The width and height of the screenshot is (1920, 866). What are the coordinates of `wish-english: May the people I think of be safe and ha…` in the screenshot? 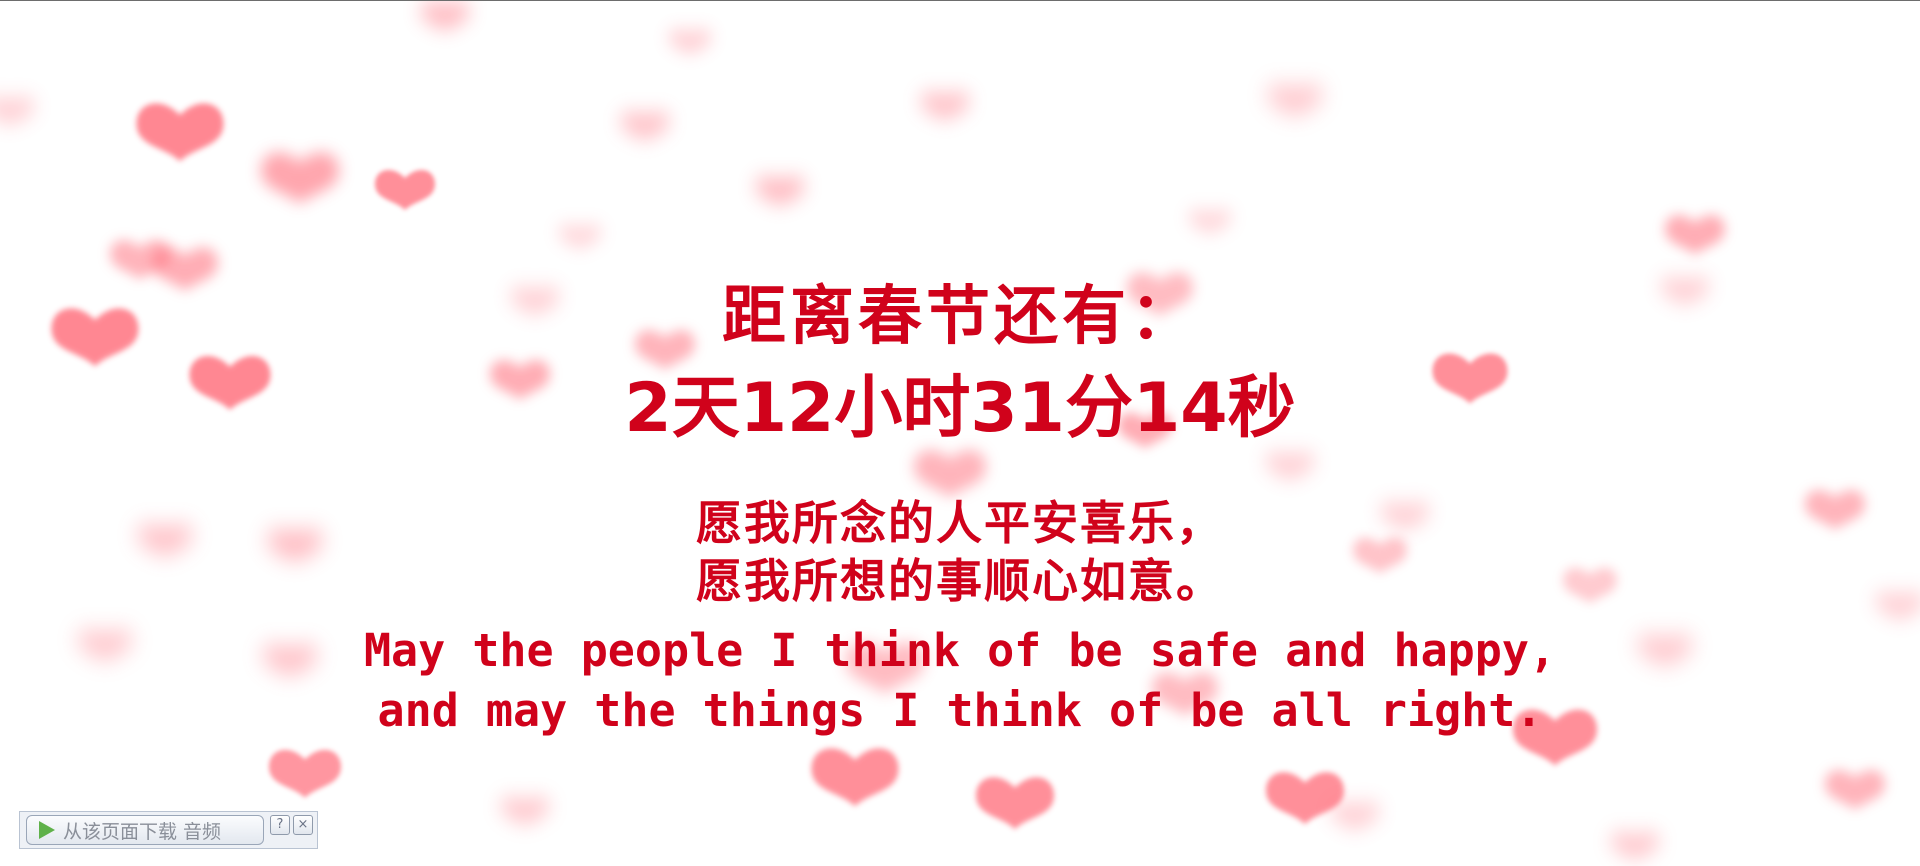 It's located at (960, 681).